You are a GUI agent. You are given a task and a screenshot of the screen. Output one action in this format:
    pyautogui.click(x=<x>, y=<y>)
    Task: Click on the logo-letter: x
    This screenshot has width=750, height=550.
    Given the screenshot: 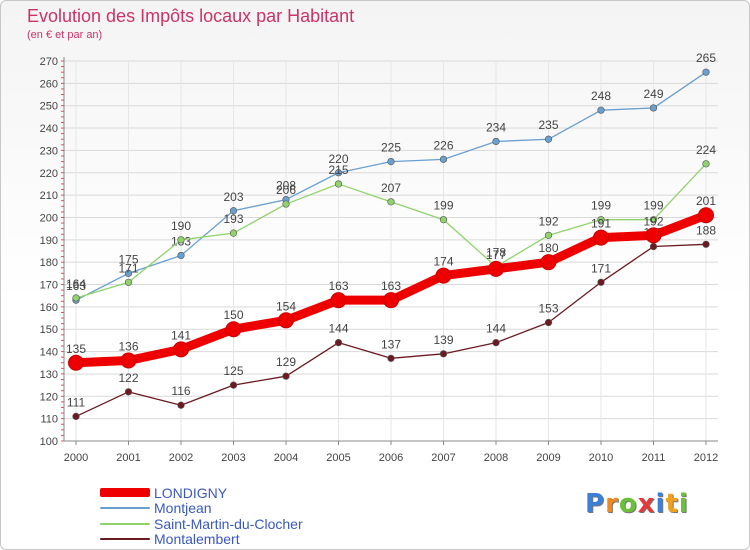 What is the action you would take?
    pyautogui.click(x=646, y=504)
    